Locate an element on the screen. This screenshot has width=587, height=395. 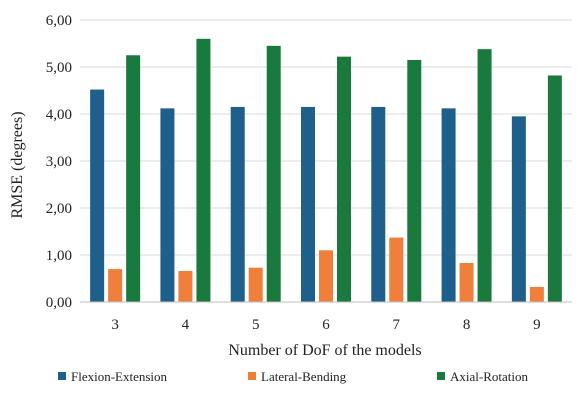
y-tick-label: 0,00 is located at coordinates (59, 303).